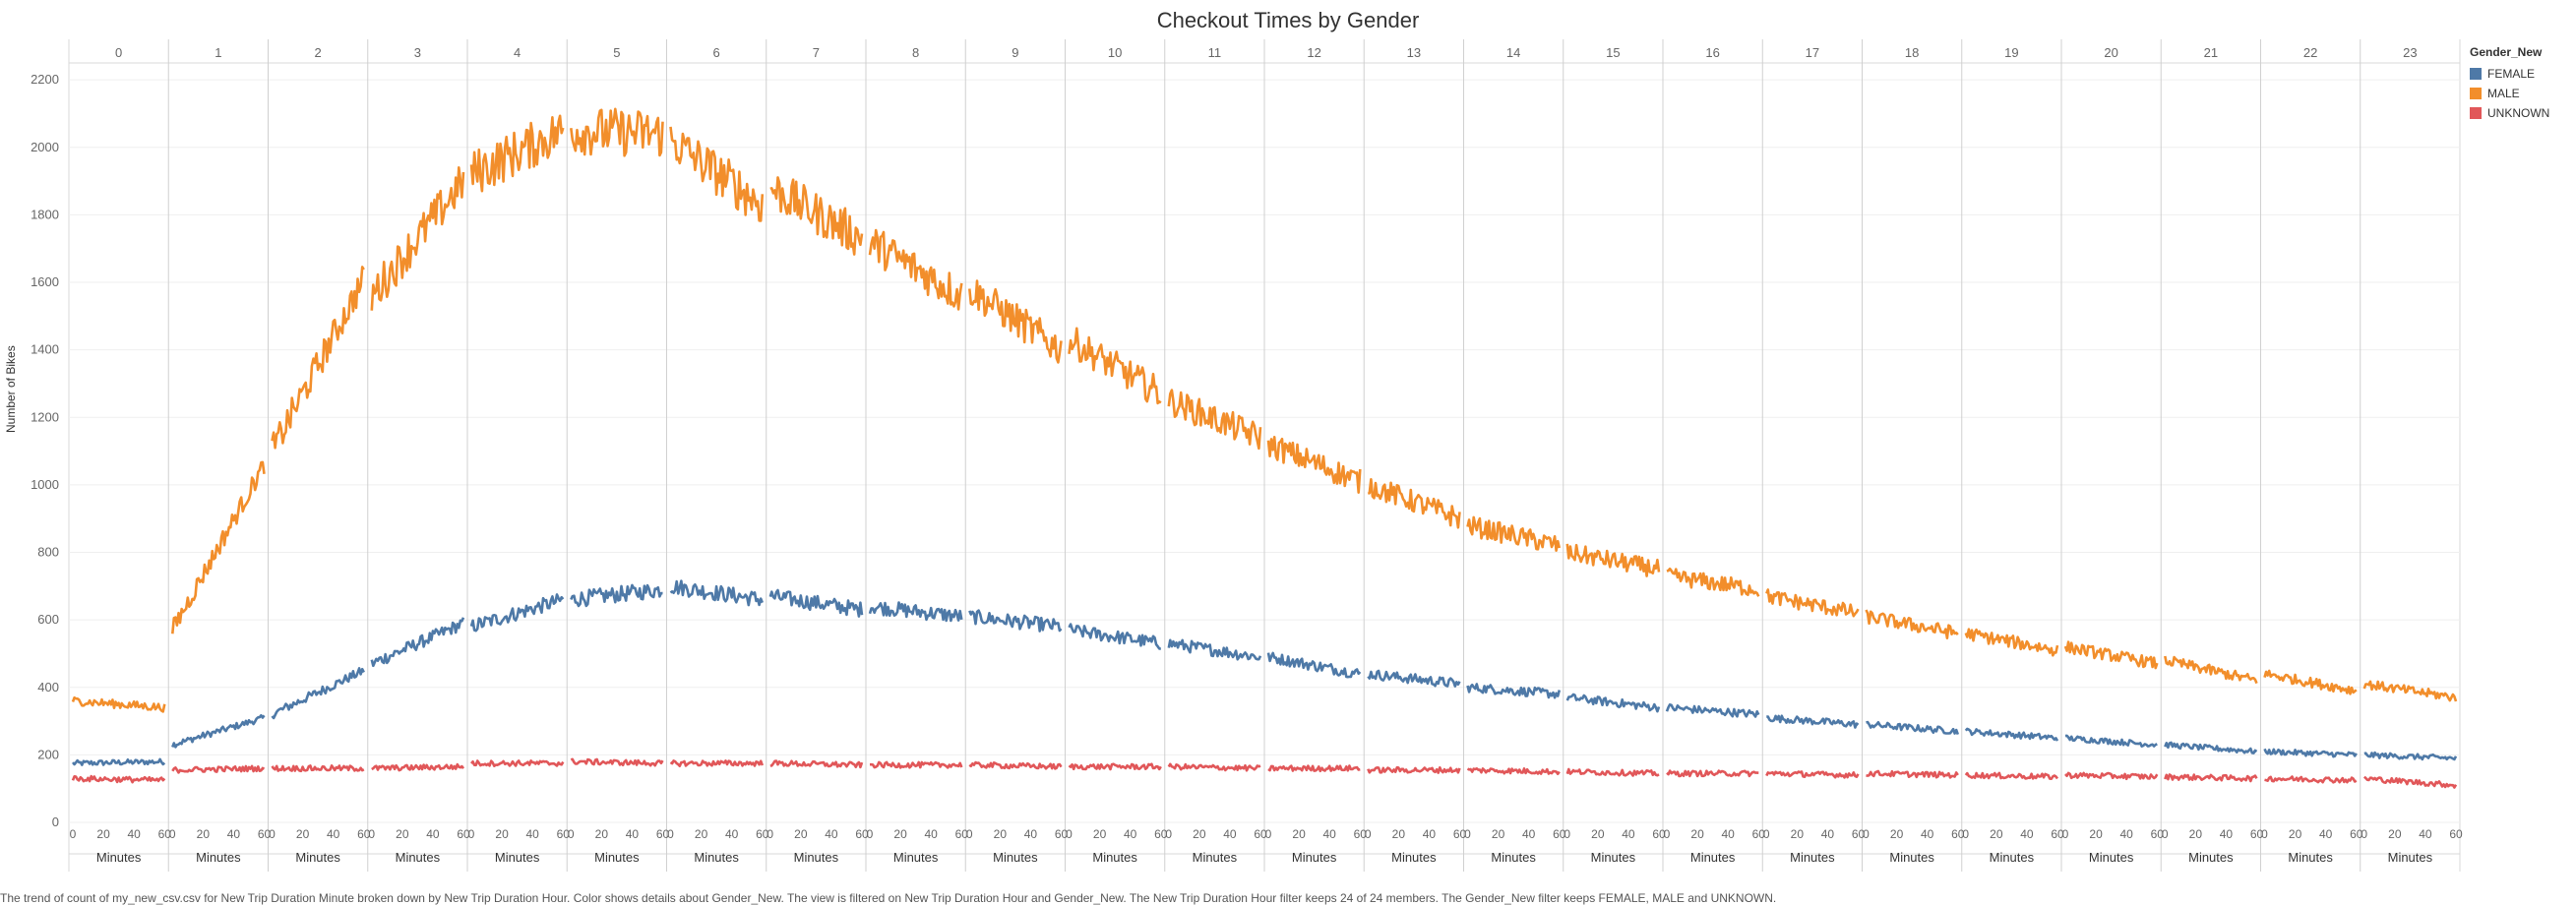  Describe the element at coordinates (2509, 94) in the screenshot. I see `legend-item-male: MALE` at that location.